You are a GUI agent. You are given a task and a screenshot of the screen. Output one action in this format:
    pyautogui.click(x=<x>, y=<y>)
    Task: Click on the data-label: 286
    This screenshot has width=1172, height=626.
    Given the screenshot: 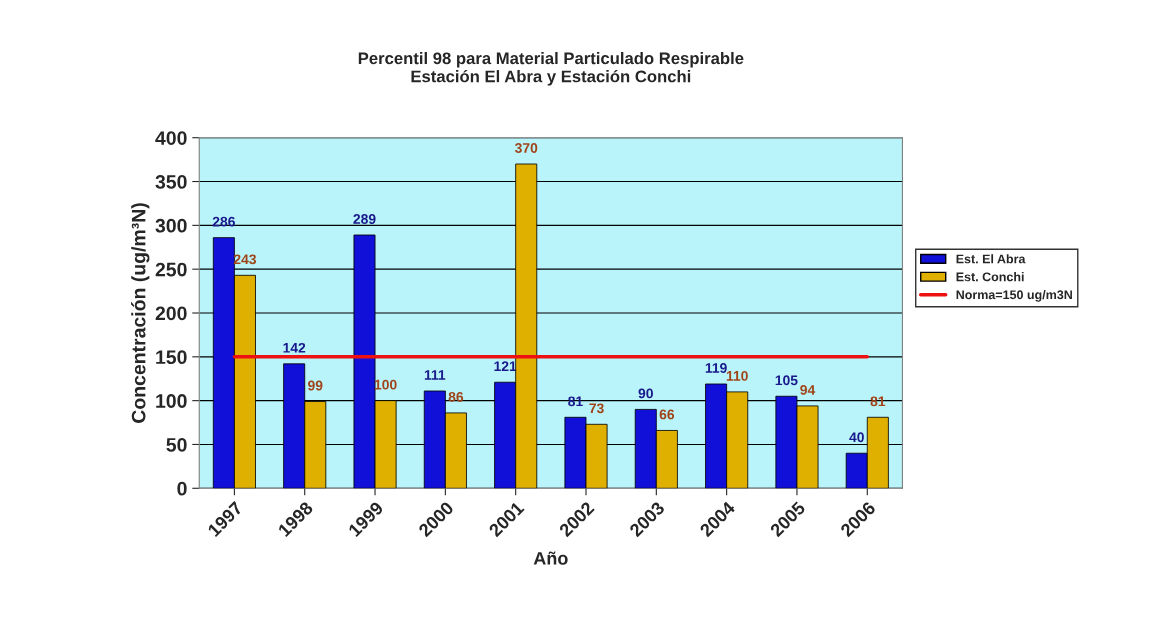 What is the action you would take?
    pyautogui.click(x=223, y=221)
    